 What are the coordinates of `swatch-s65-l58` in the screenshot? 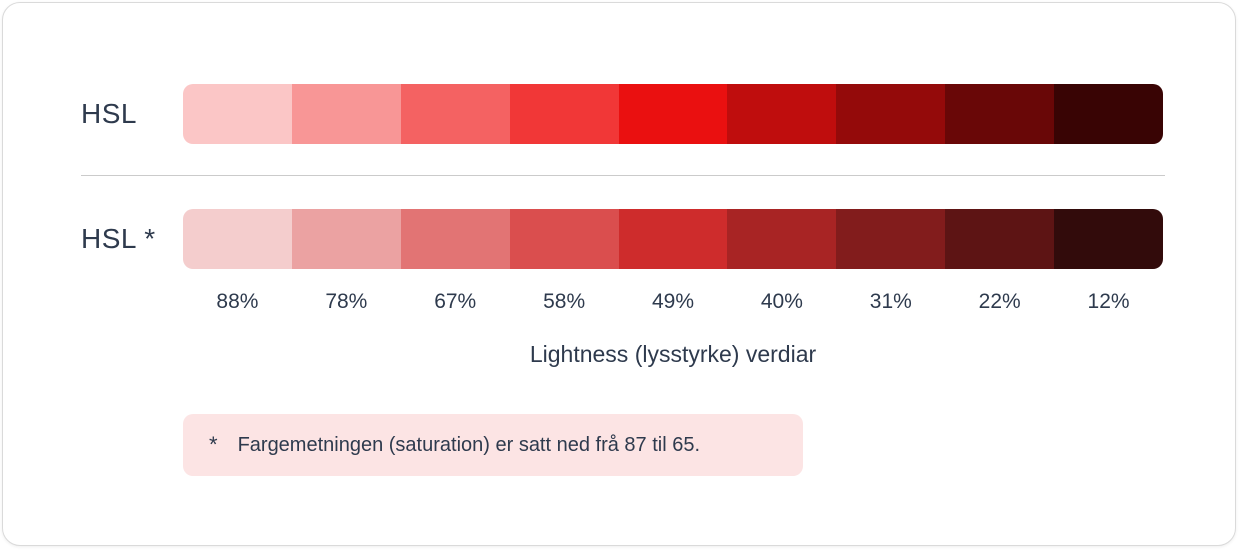 It's located at (564, 239).